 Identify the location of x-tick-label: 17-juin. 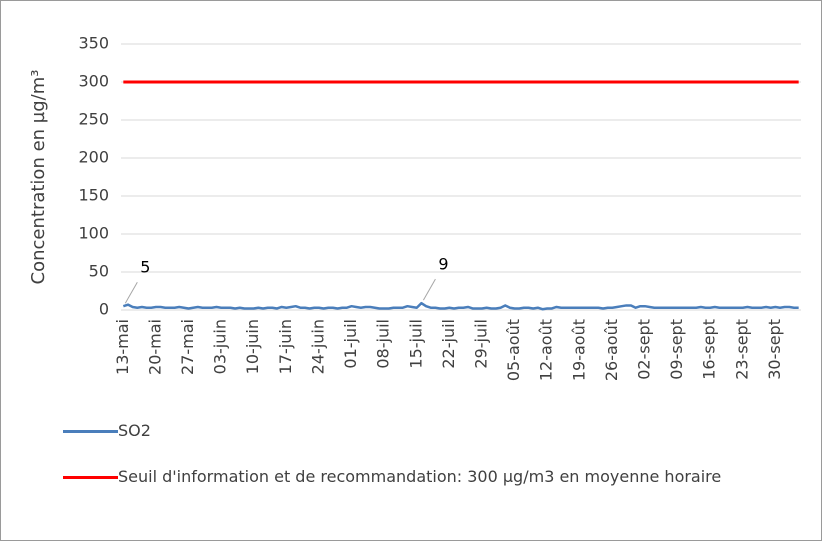
(285, 346).